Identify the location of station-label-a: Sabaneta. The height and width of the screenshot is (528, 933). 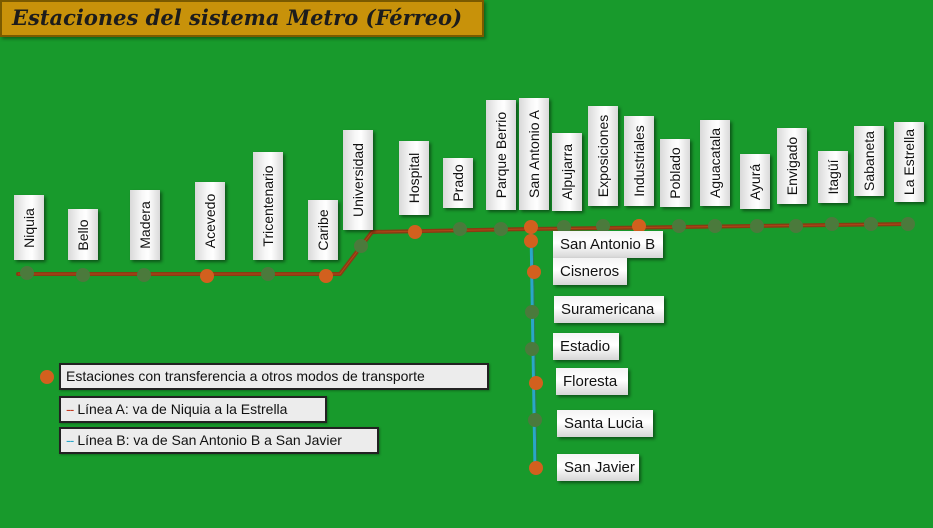
(869, 161).